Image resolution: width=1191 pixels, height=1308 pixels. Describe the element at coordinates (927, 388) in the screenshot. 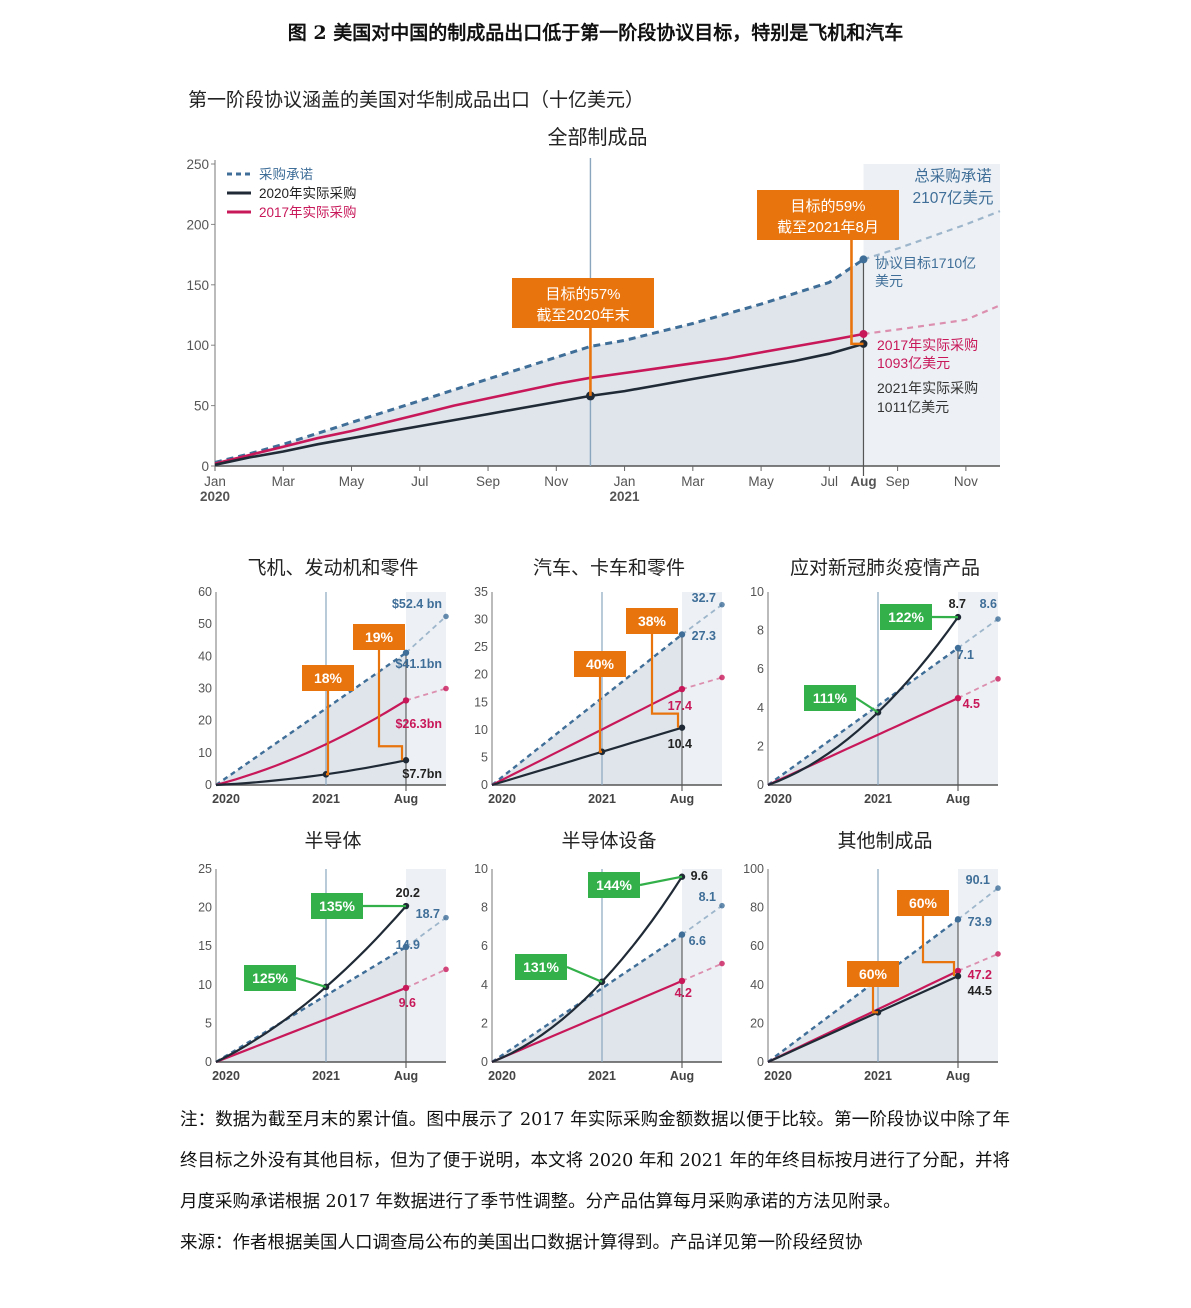

I see `actual-2020-label: 2021年实际采购` at that location.